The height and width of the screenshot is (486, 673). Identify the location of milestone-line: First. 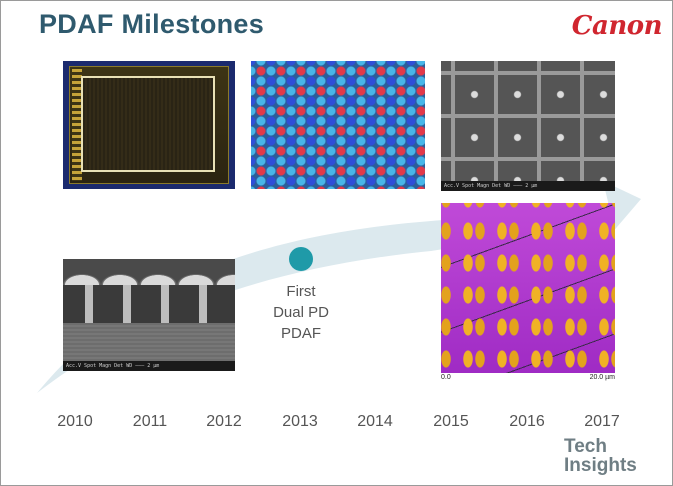
(301, 291).